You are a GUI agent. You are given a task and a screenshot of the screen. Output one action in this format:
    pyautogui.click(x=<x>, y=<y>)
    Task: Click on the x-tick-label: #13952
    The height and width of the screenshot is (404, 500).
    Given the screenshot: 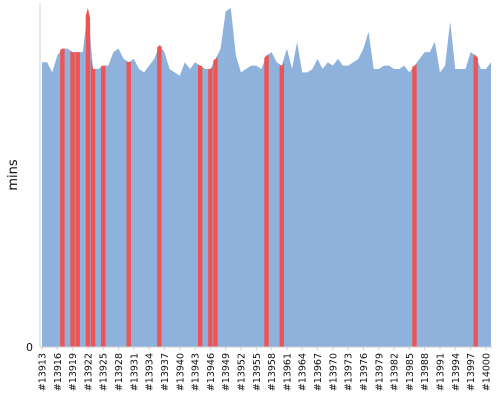 What is the action you would take?
    pyautogui.click(x=241, y=372)
    